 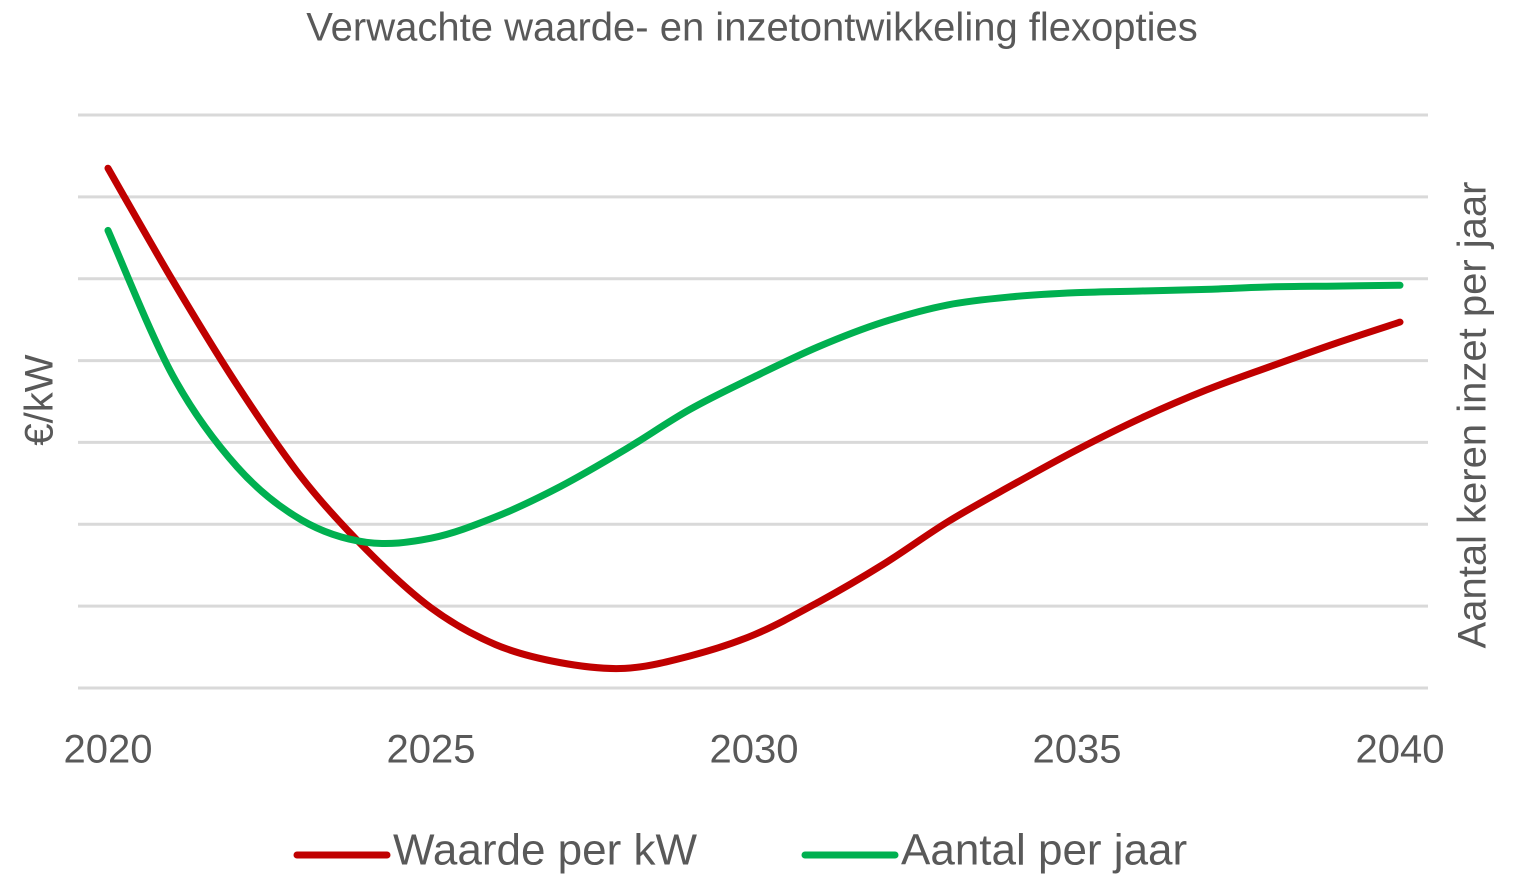 I want to click on x-tick-label: 2035, so click(x=1077, y=750).